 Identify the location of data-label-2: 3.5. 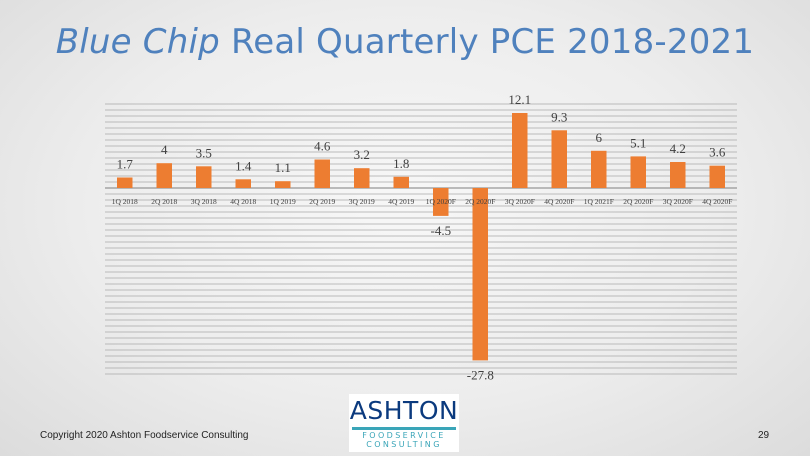
(204, 152).